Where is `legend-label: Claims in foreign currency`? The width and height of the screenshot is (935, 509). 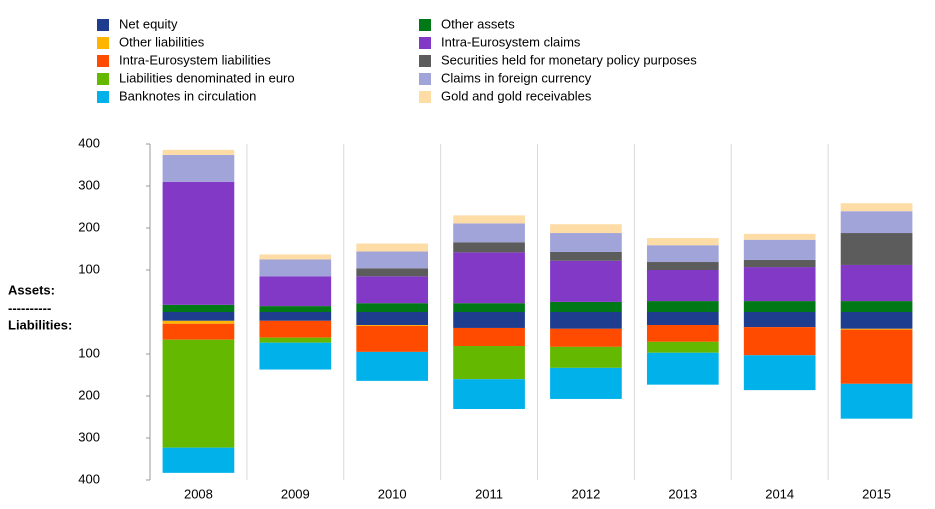 legend-label: Claims in foreign currency is located at coordinates (516, 77).